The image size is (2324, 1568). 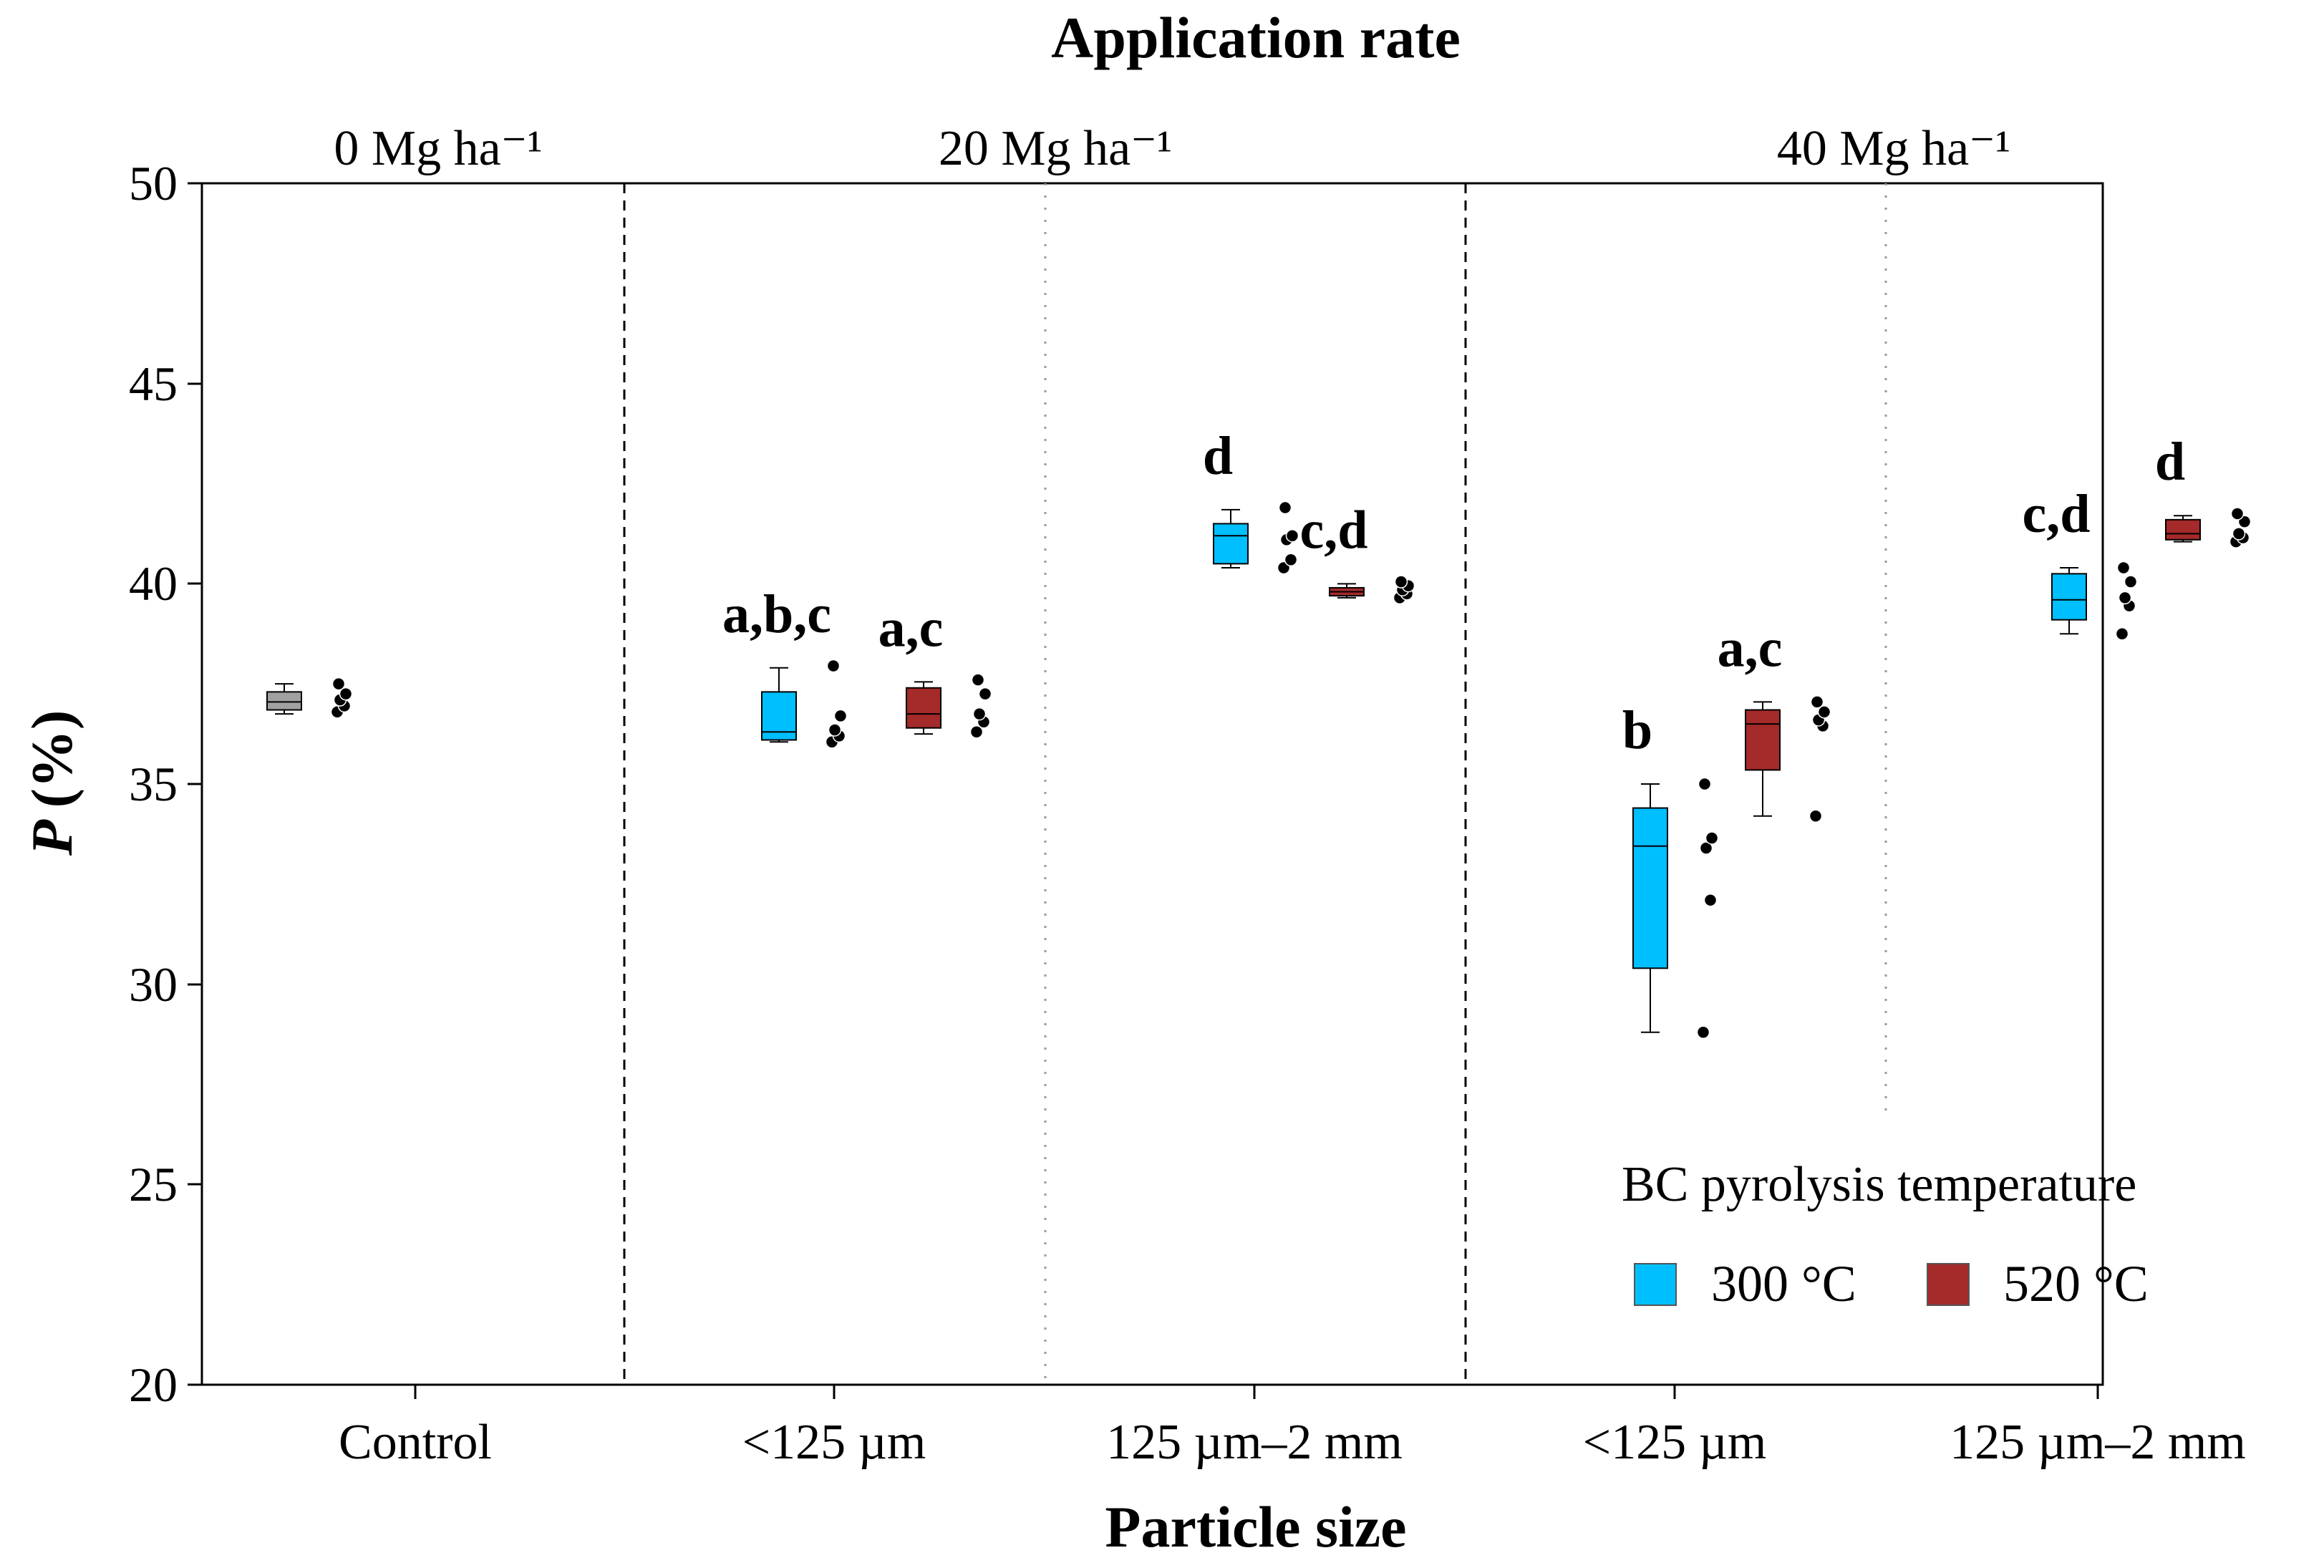 I want to click on y-tick: 25, so click(x=165, y=1184).